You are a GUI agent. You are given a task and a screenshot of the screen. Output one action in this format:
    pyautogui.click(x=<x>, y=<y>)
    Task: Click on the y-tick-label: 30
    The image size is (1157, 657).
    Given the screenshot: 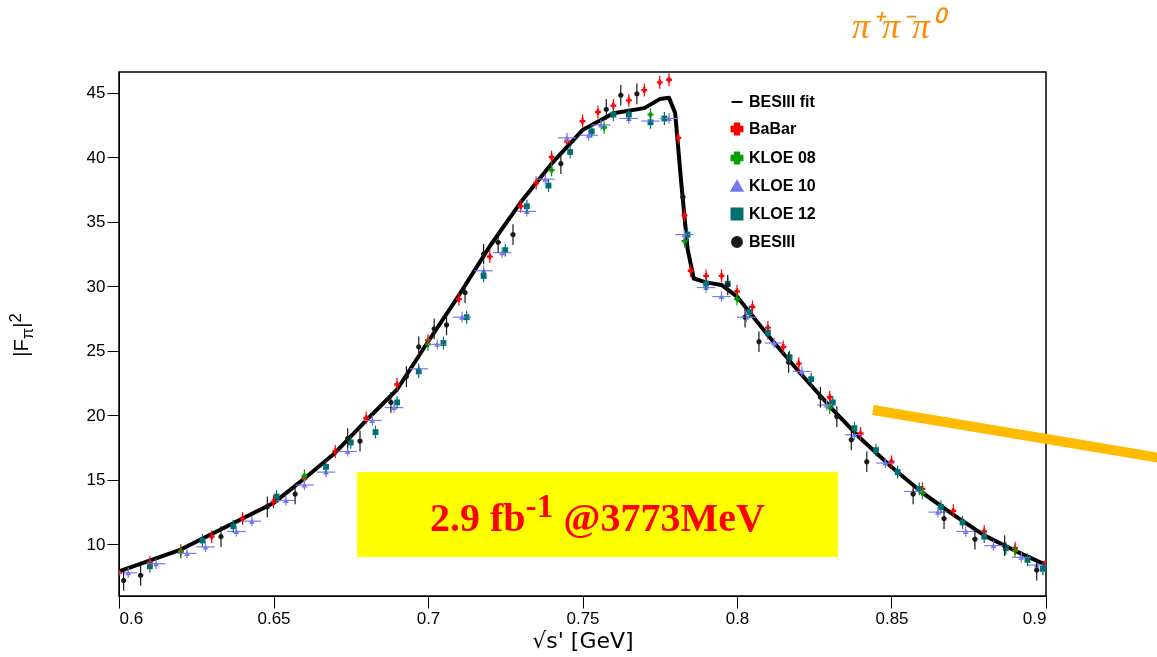 What is the action you would take?
    pyautogui.click(x=96, y=286)
    